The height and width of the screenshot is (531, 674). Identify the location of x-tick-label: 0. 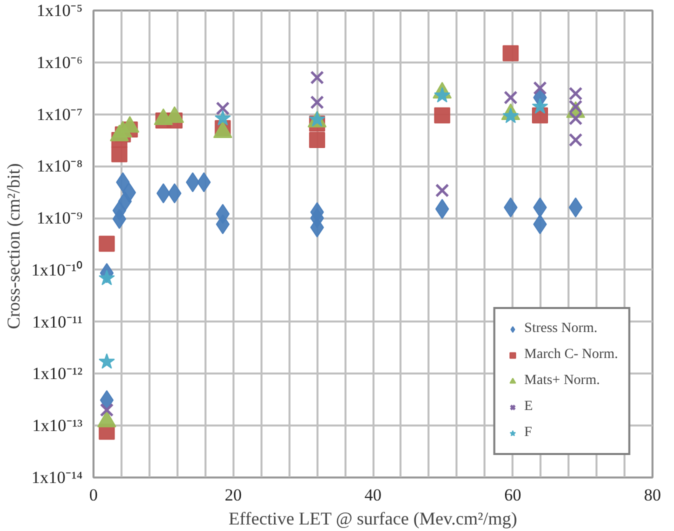
(93, 495).